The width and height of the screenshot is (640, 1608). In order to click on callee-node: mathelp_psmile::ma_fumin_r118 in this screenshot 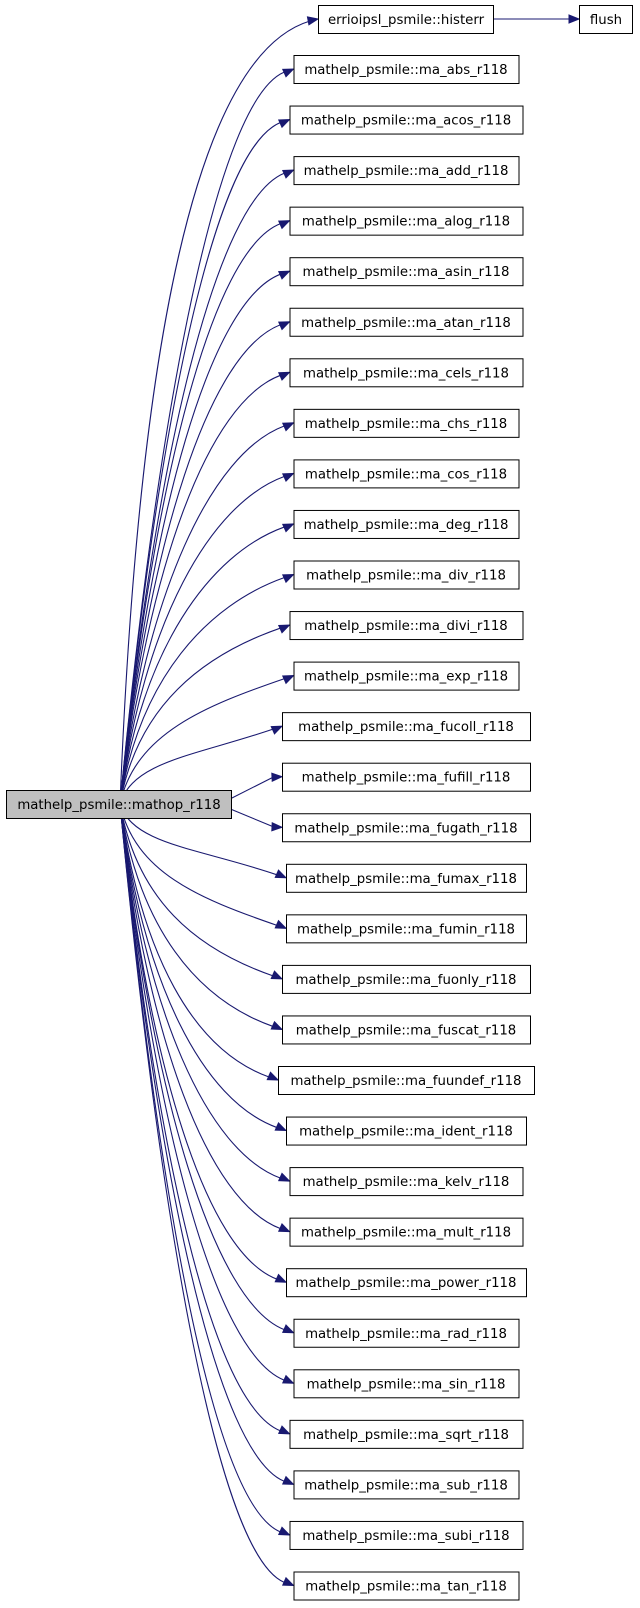, I will do `click(406, 929)`.